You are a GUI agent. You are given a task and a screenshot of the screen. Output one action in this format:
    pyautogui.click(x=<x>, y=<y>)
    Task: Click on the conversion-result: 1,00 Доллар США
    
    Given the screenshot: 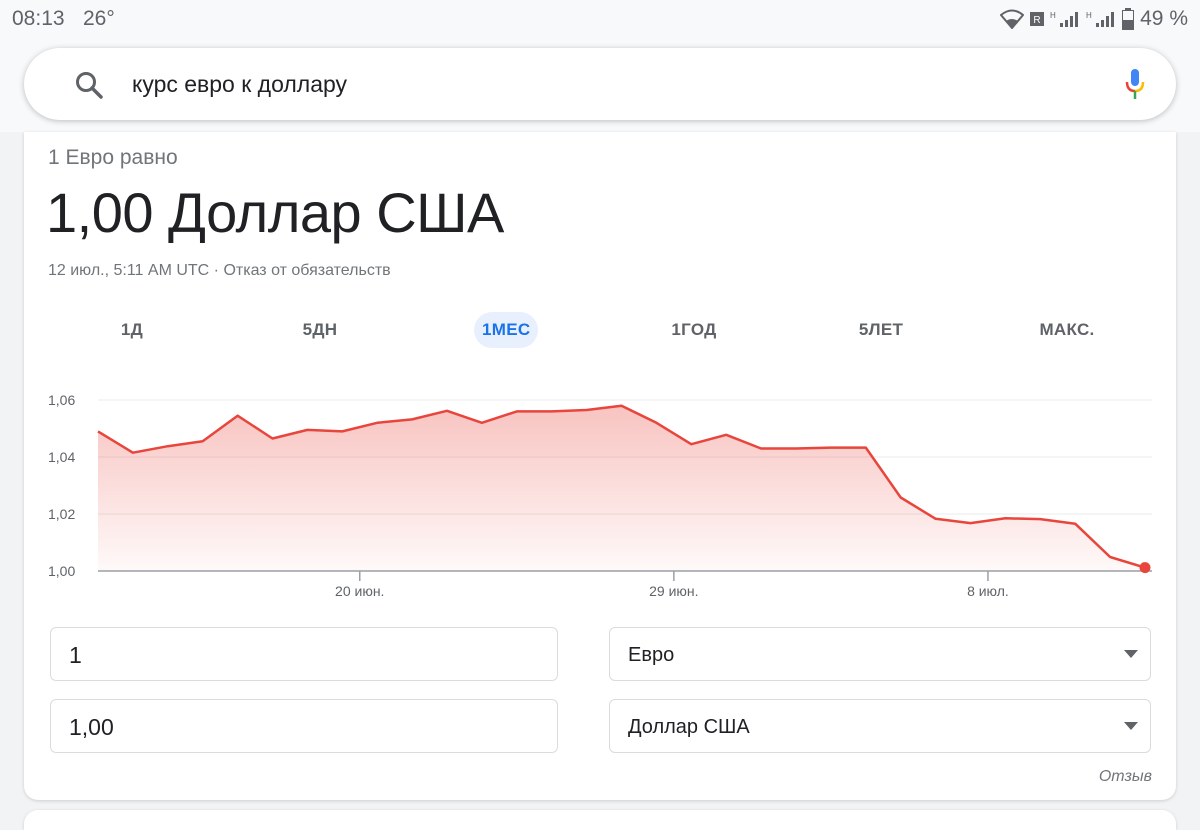 What is the action you would take?
    pyautogui.click(x=275, y=212)
    